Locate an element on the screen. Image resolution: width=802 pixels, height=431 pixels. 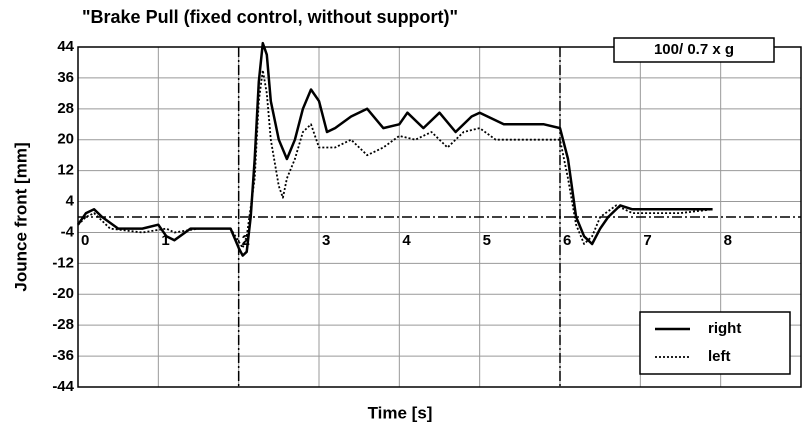
y-tick-label: 36 is located at coordinates (65, 77).